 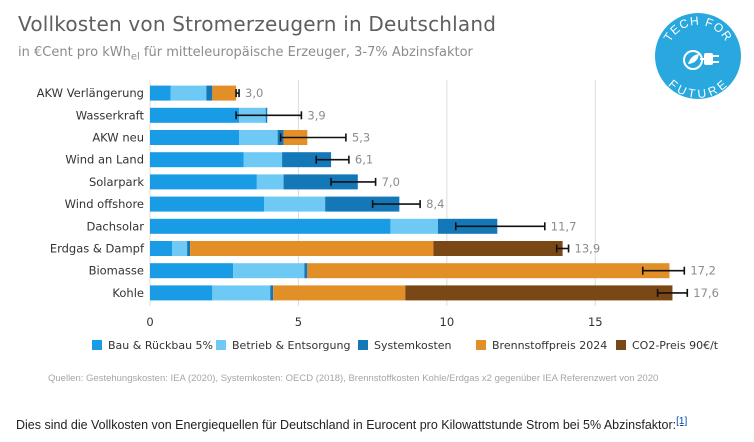 I want to click on divider, so click(x=377, y=398).